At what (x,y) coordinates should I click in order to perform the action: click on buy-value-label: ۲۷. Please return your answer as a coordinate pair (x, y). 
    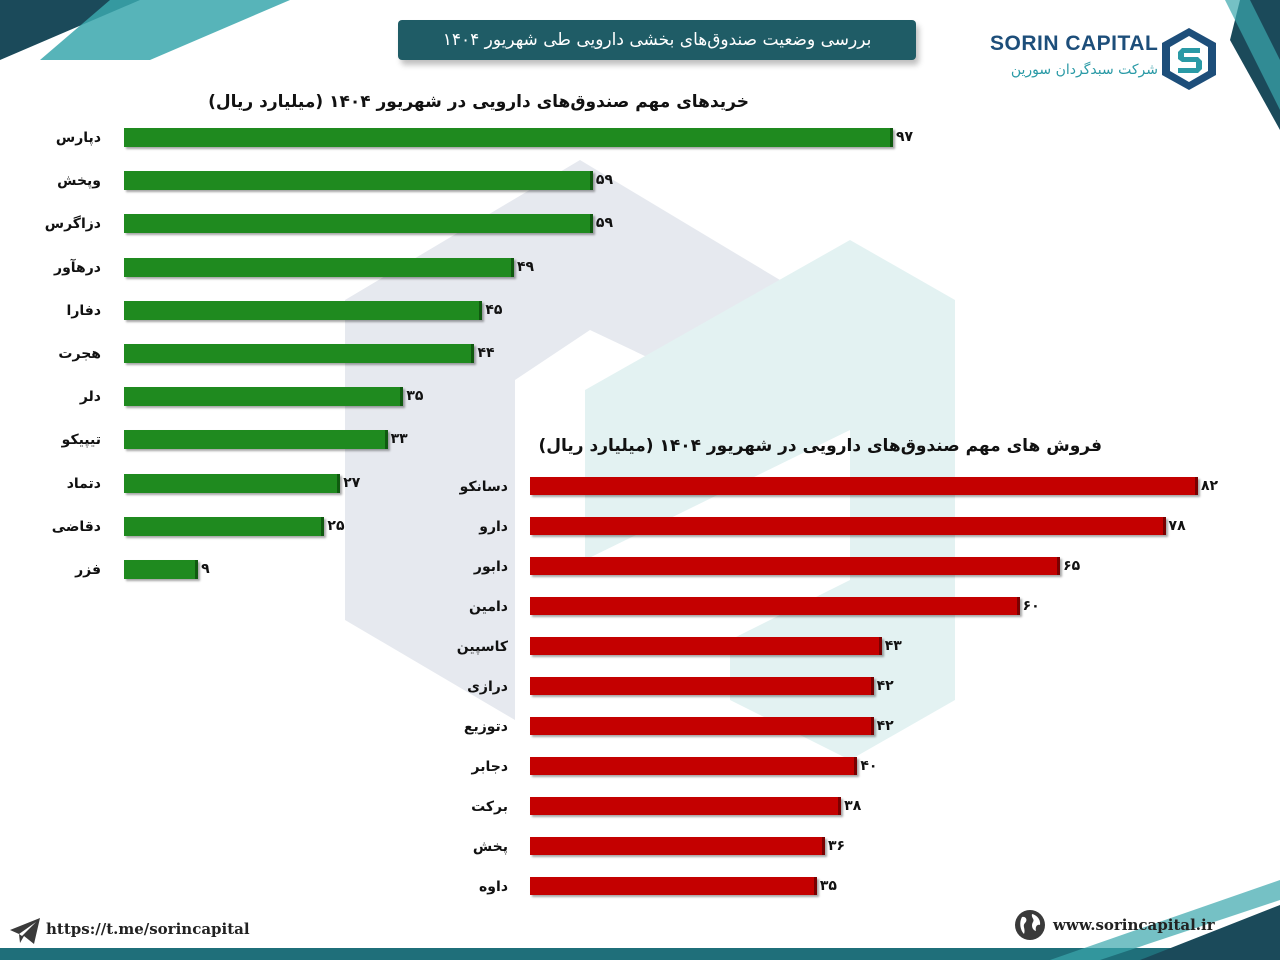
    Looking at the image, I should click on (352, 482).